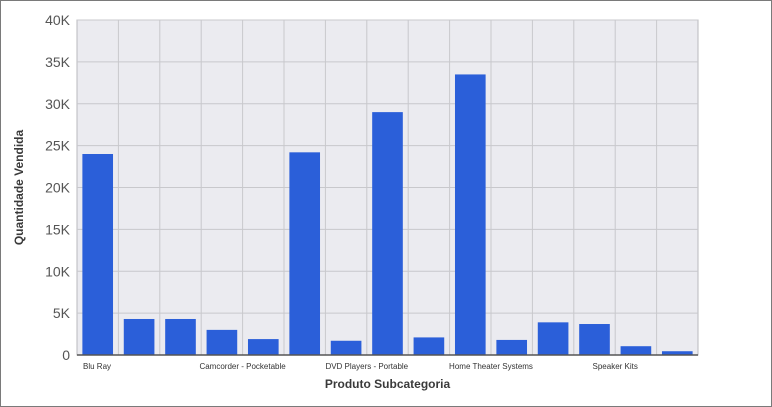  Describe the element at coordinates (366, 366) in the screenshot. I see `x-tick-label: DVD Players - Portable` at that location.